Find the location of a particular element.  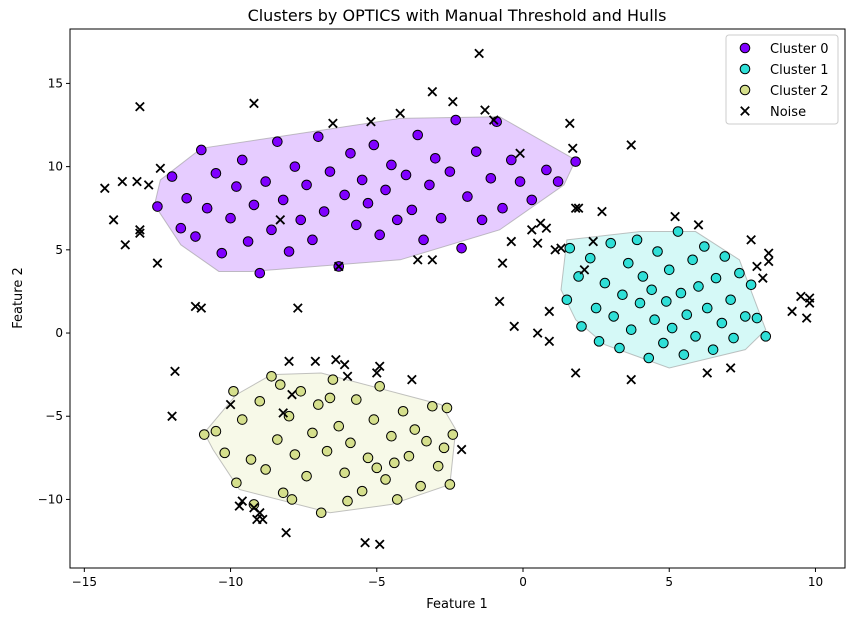

y-tick-label: −10 is located at coordinates (50, 499).